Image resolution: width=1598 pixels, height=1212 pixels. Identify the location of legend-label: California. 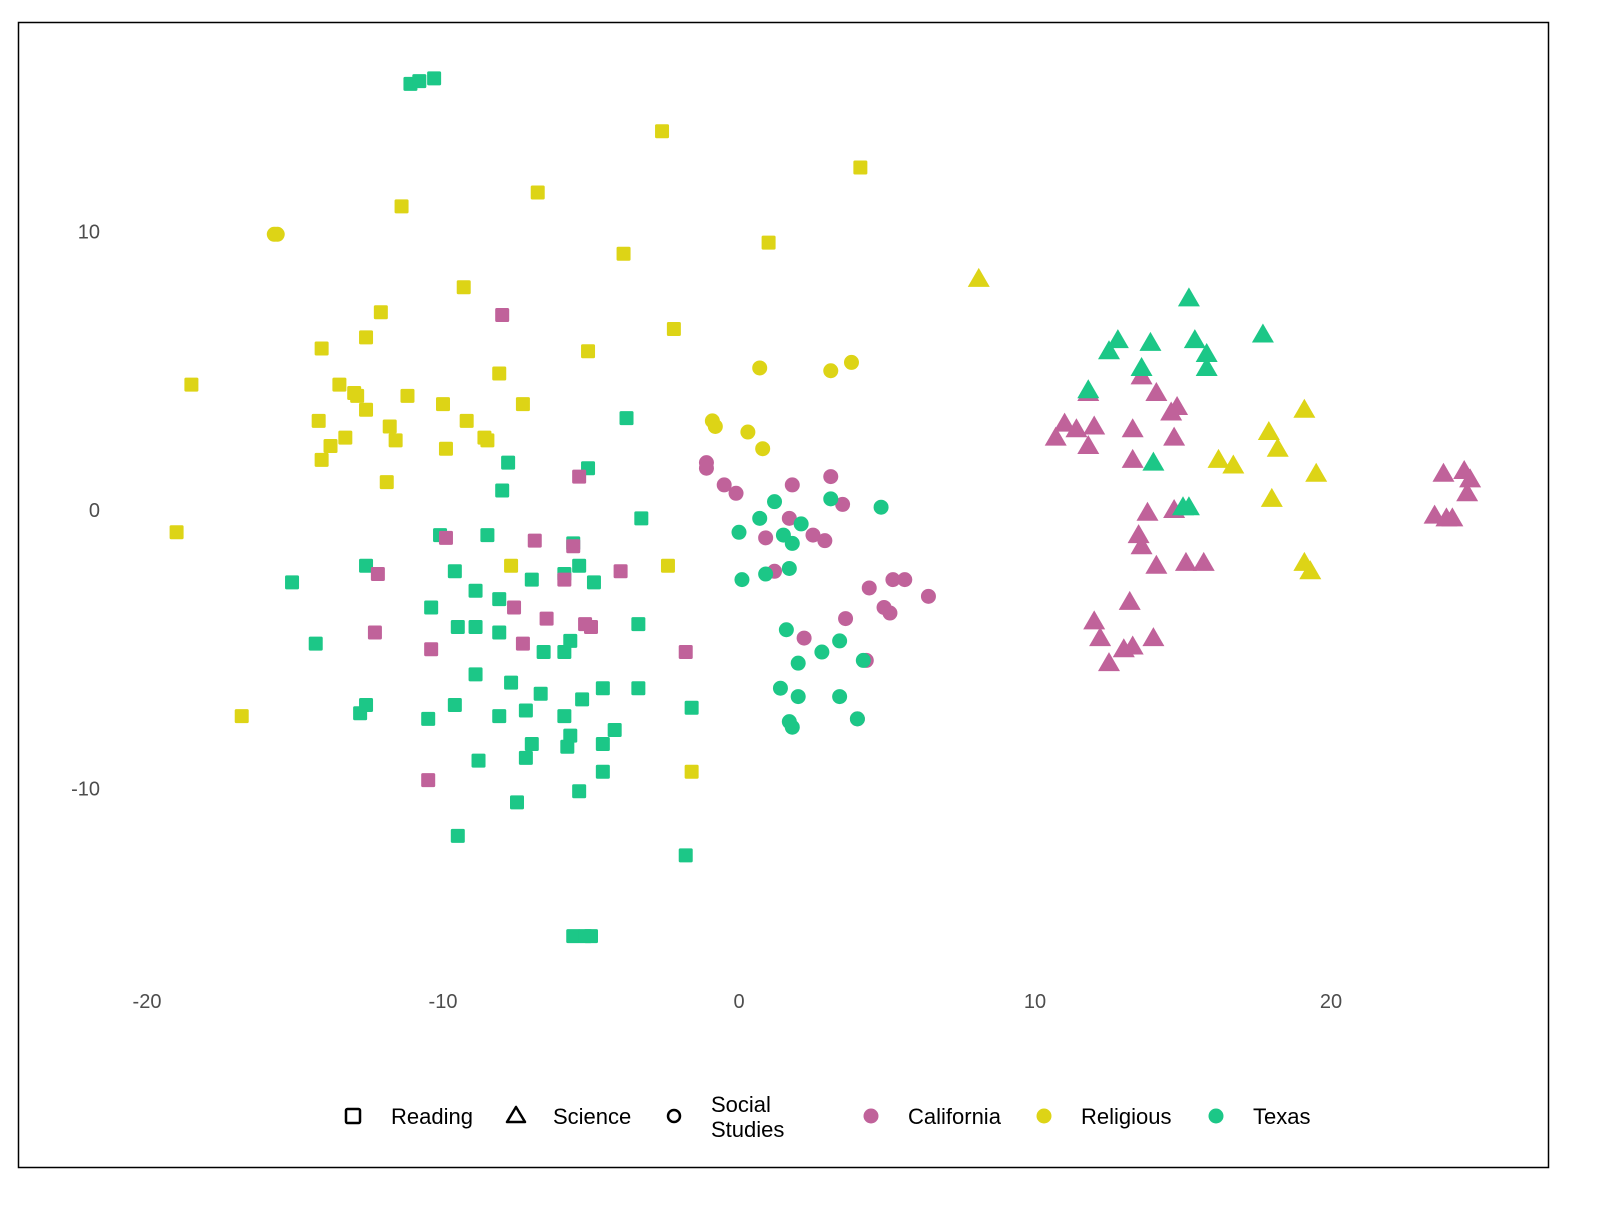
(955, 1116).